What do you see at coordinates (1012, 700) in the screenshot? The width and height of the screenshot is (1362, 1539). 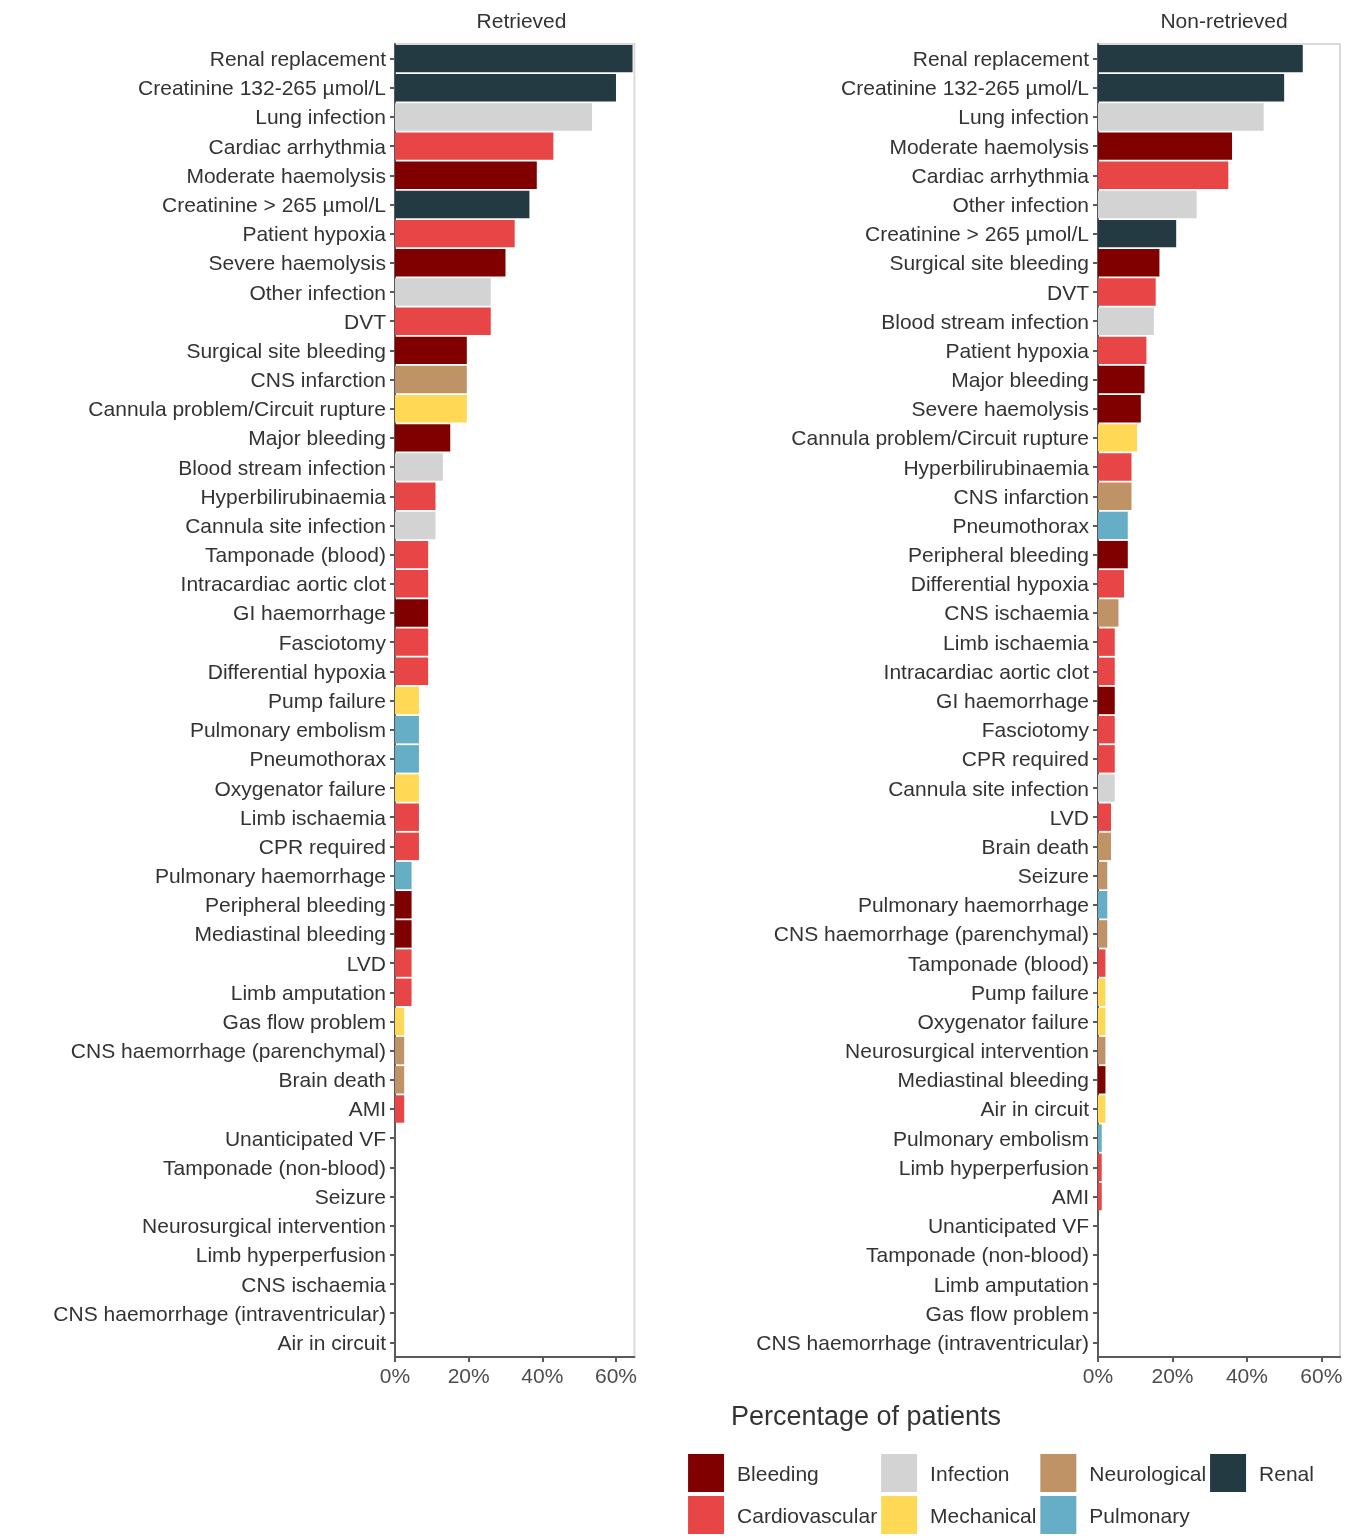 I see `y-tick-label: GI haemorrhage` at bounding box center [1012, 700].